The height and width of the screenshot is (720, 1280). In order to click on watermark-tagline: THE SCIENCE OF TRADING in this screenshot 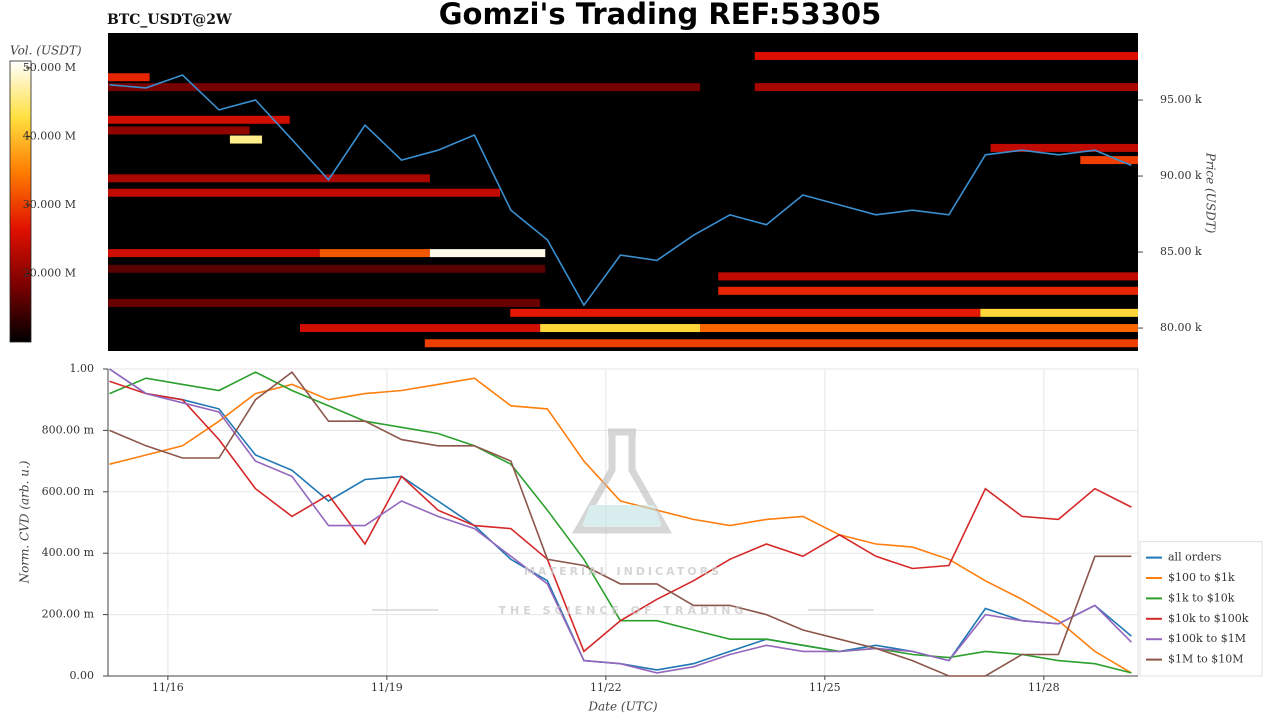, I will do `click(623, 610)`.